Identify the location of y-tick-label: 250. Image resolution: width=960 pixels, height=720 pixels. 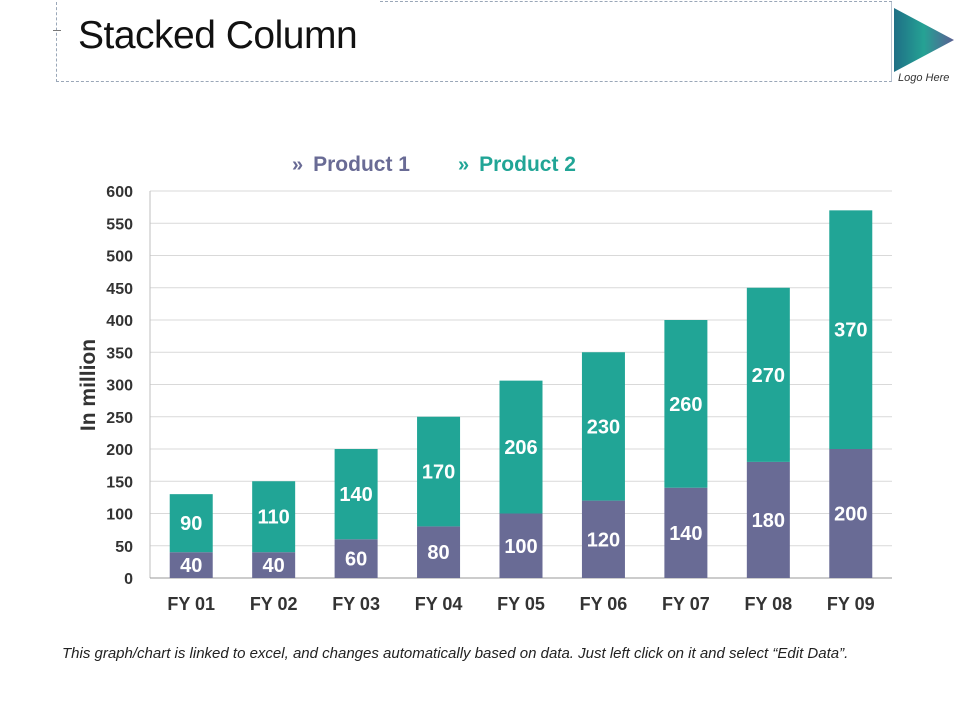
(119, 418).